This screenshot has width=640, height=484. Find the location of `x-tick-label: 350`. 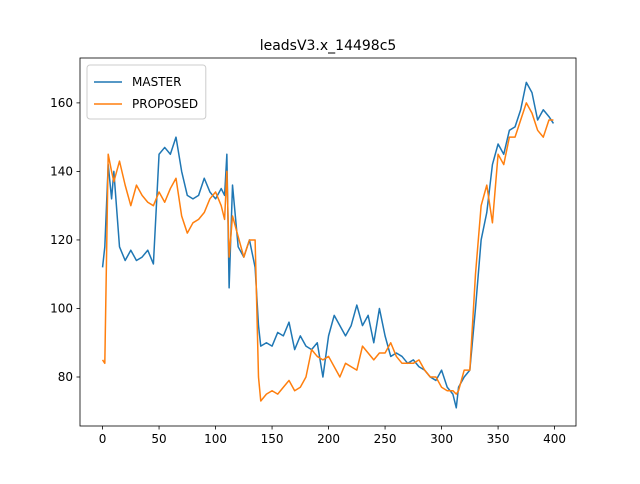

x-tick-label: 350 is located at coordinates (498, 439).